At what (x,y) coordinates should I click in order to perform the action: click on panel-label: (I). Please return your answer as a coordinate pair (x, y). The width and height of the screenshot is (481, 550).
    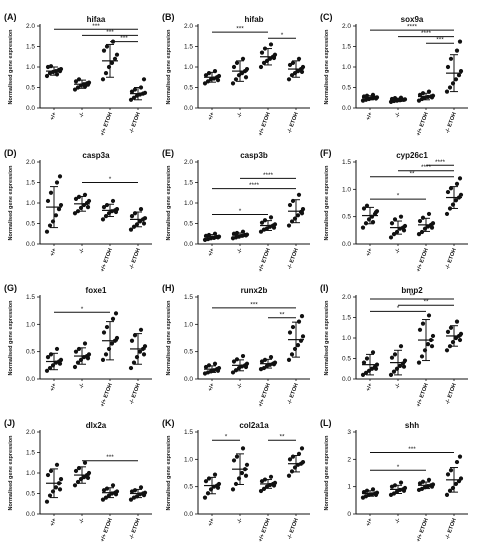
    Looking at the image, I should click on (324, 288).